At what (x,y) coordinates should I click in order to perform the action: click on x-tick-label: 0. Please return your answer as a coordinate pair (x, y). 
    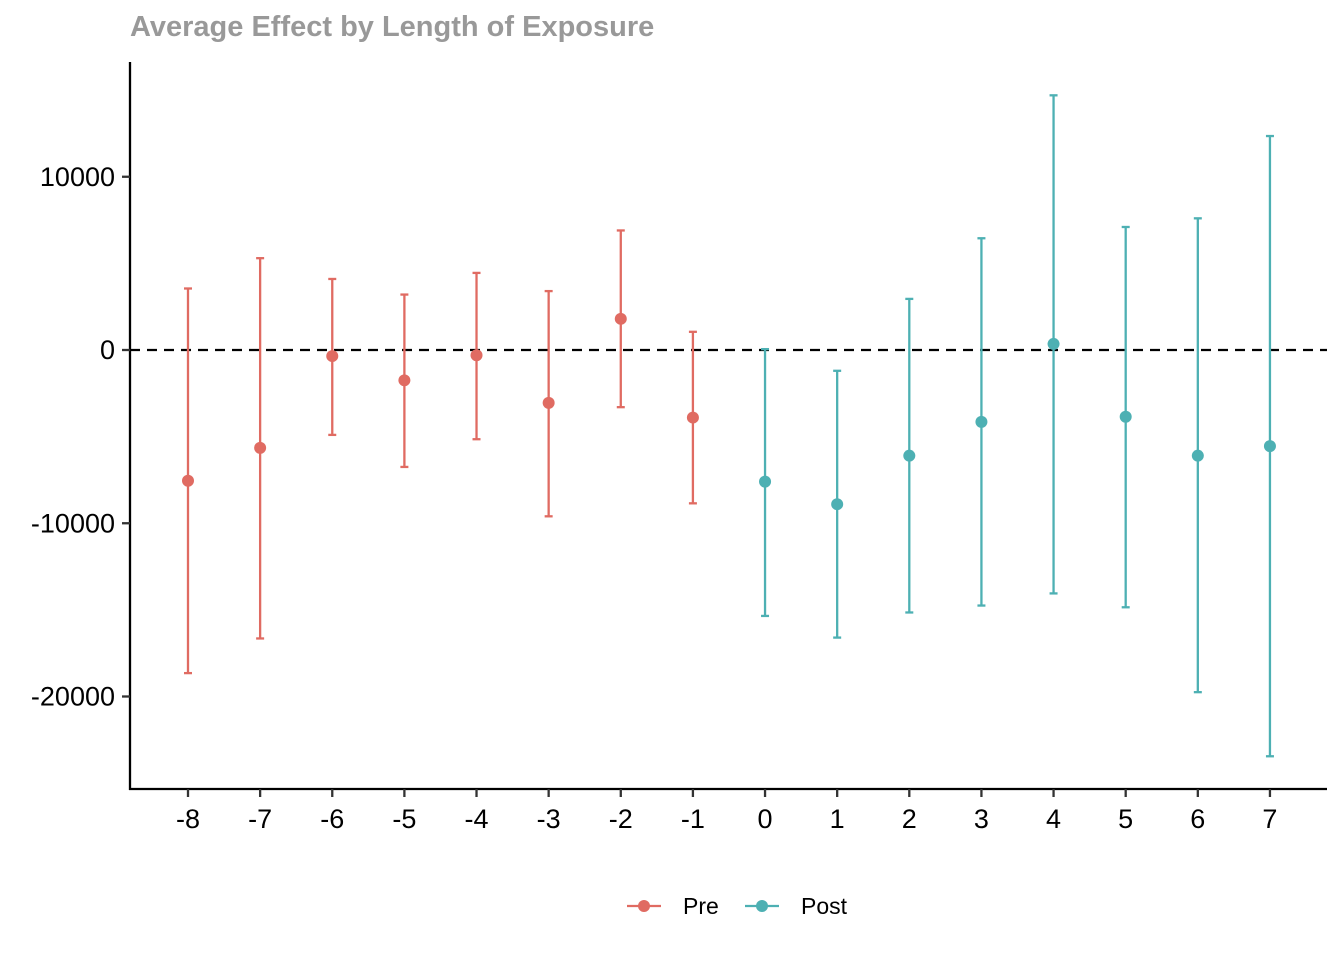
    Looking at the image, I should click on (765, 819).